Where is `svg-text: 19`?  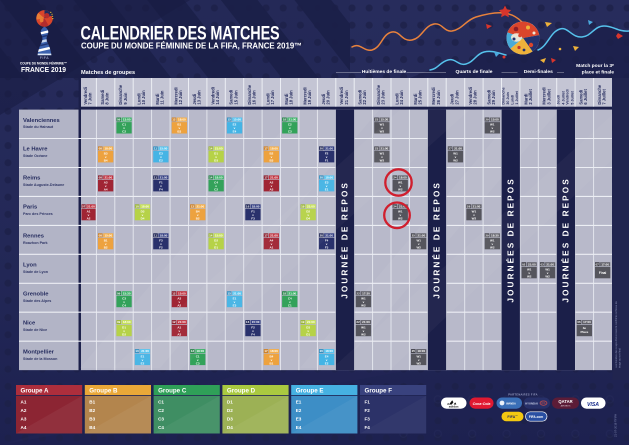
svg-text: 19 is located at coordinates (303, 206).